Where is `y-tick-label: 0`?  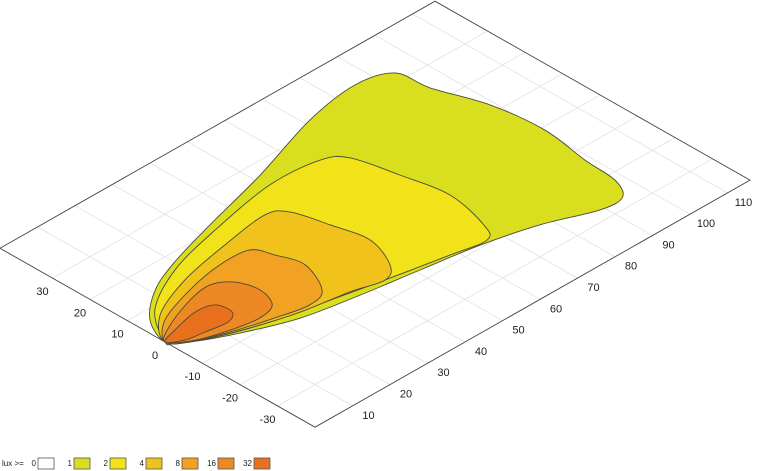
y-tick-label: 0 is located at coordinates (155, 356).